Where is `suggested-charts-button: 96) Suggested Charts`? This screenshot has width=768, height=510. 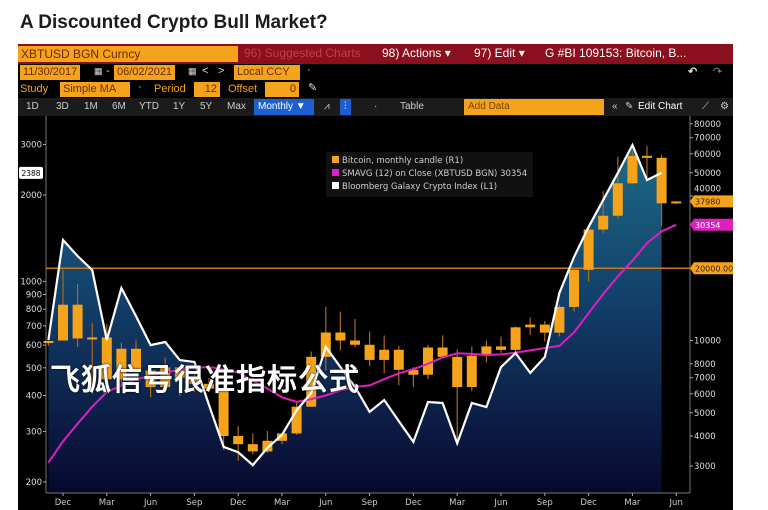
suggested-charts-button: 96) Suggested Charts is located at coordinates (302, 53).